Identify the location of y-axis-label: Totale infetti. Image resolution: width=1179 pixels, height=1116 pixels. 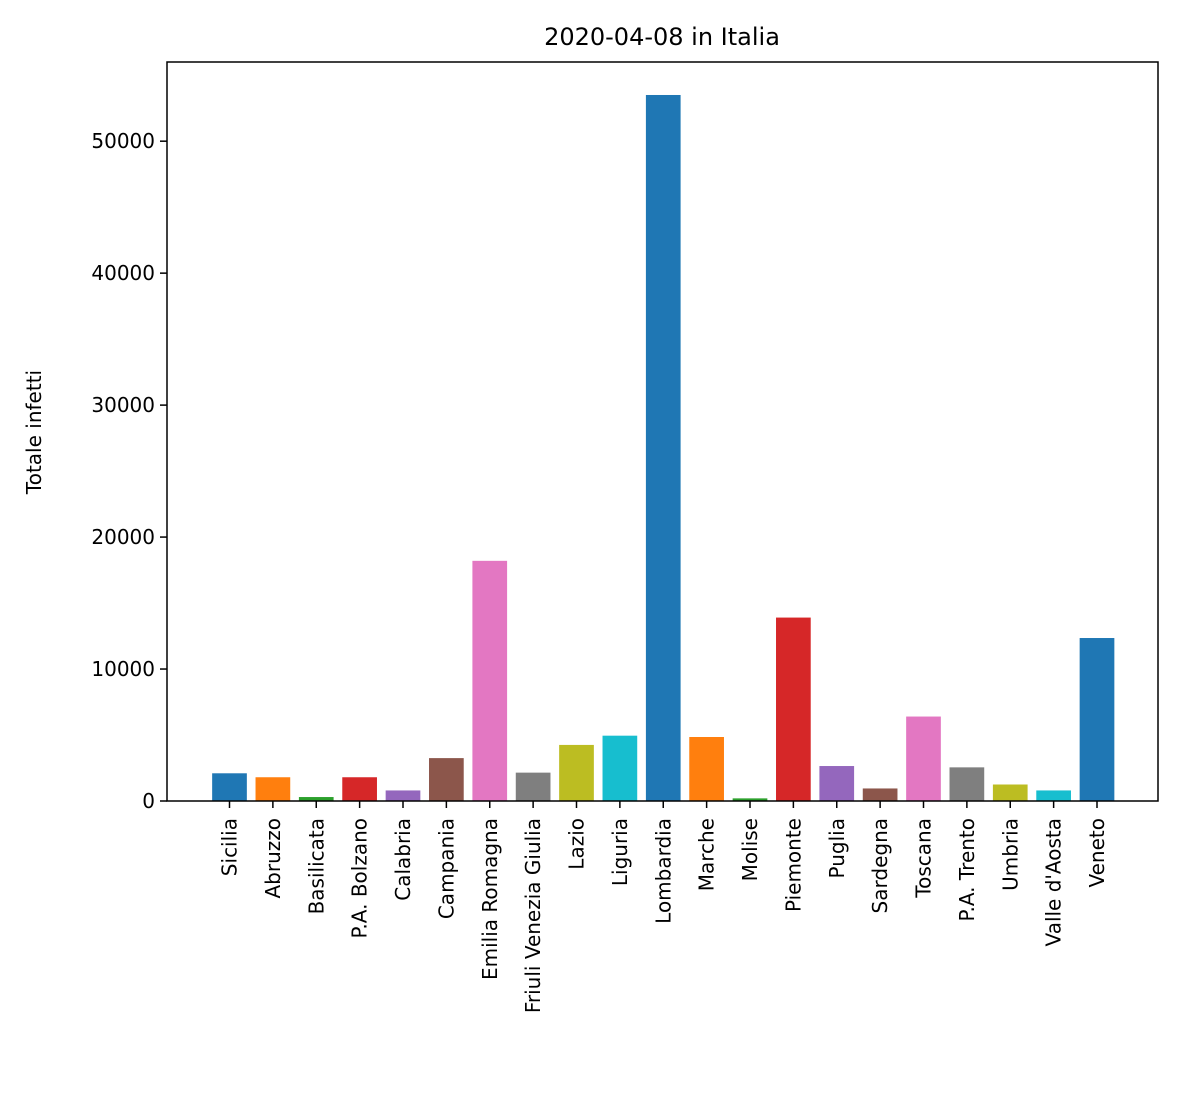
(34, 432).